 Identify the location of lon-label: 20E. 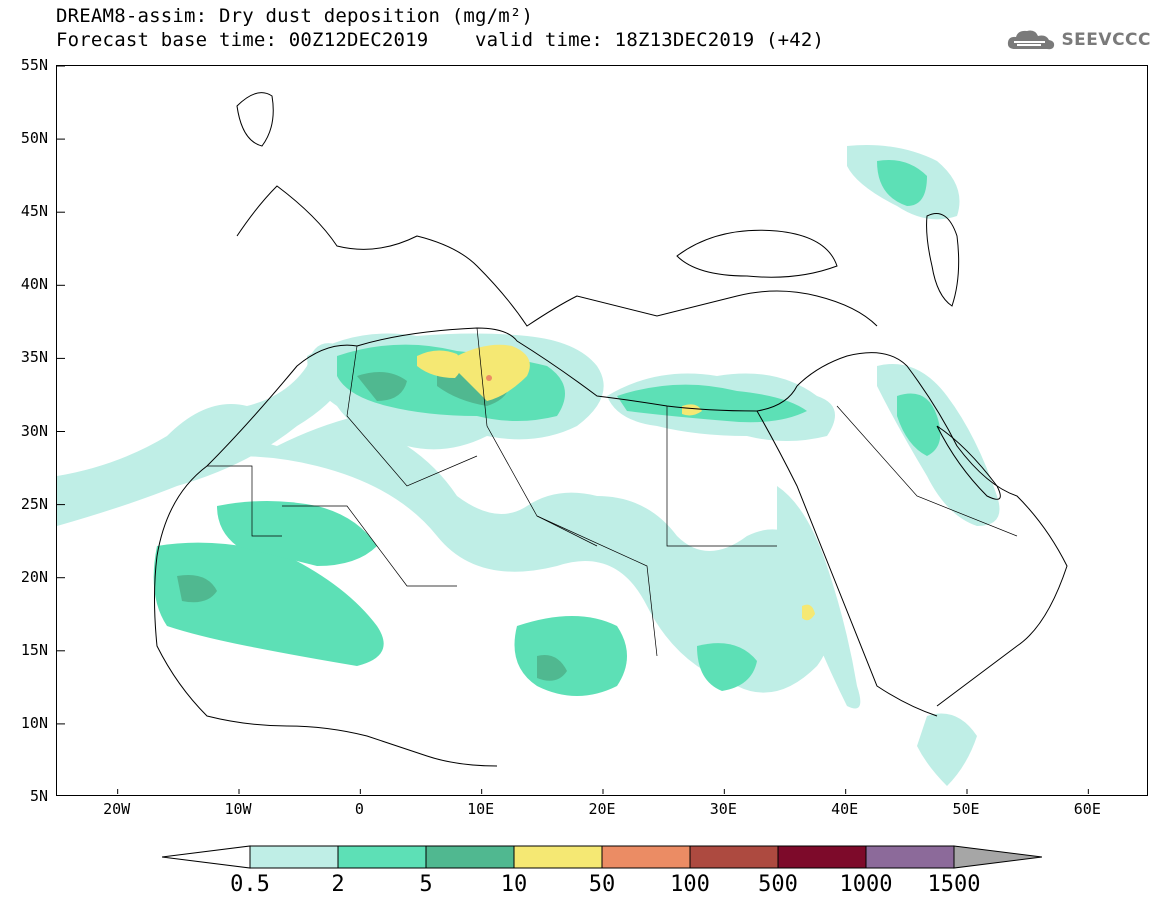
(602, 809).